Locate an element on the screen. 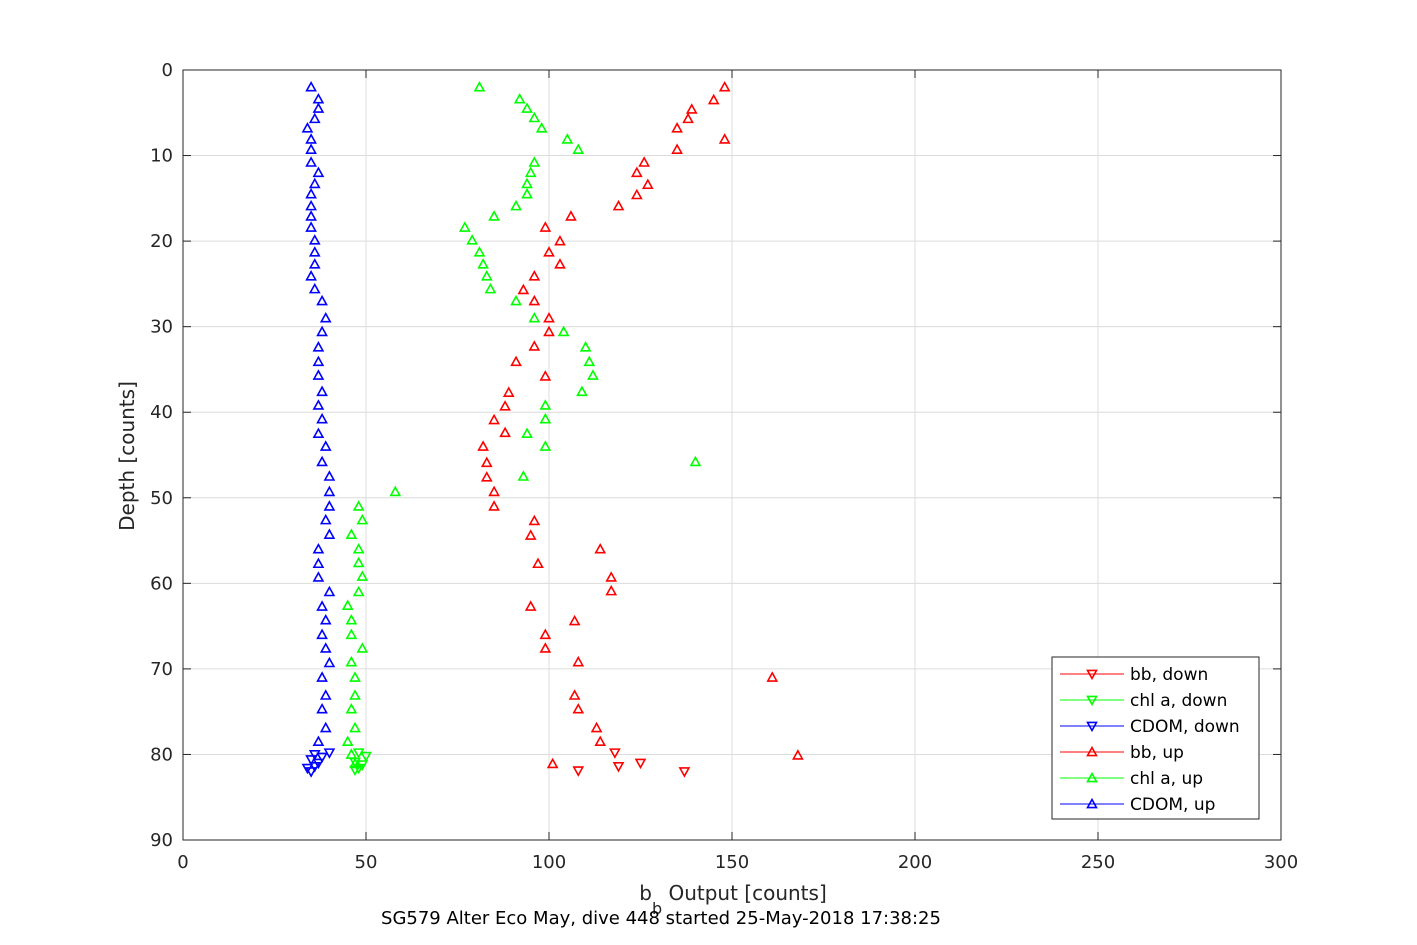 The height and width of the screenshot is (945, 1417). x-tick-label: 150 is located at coordinates (732, 862).